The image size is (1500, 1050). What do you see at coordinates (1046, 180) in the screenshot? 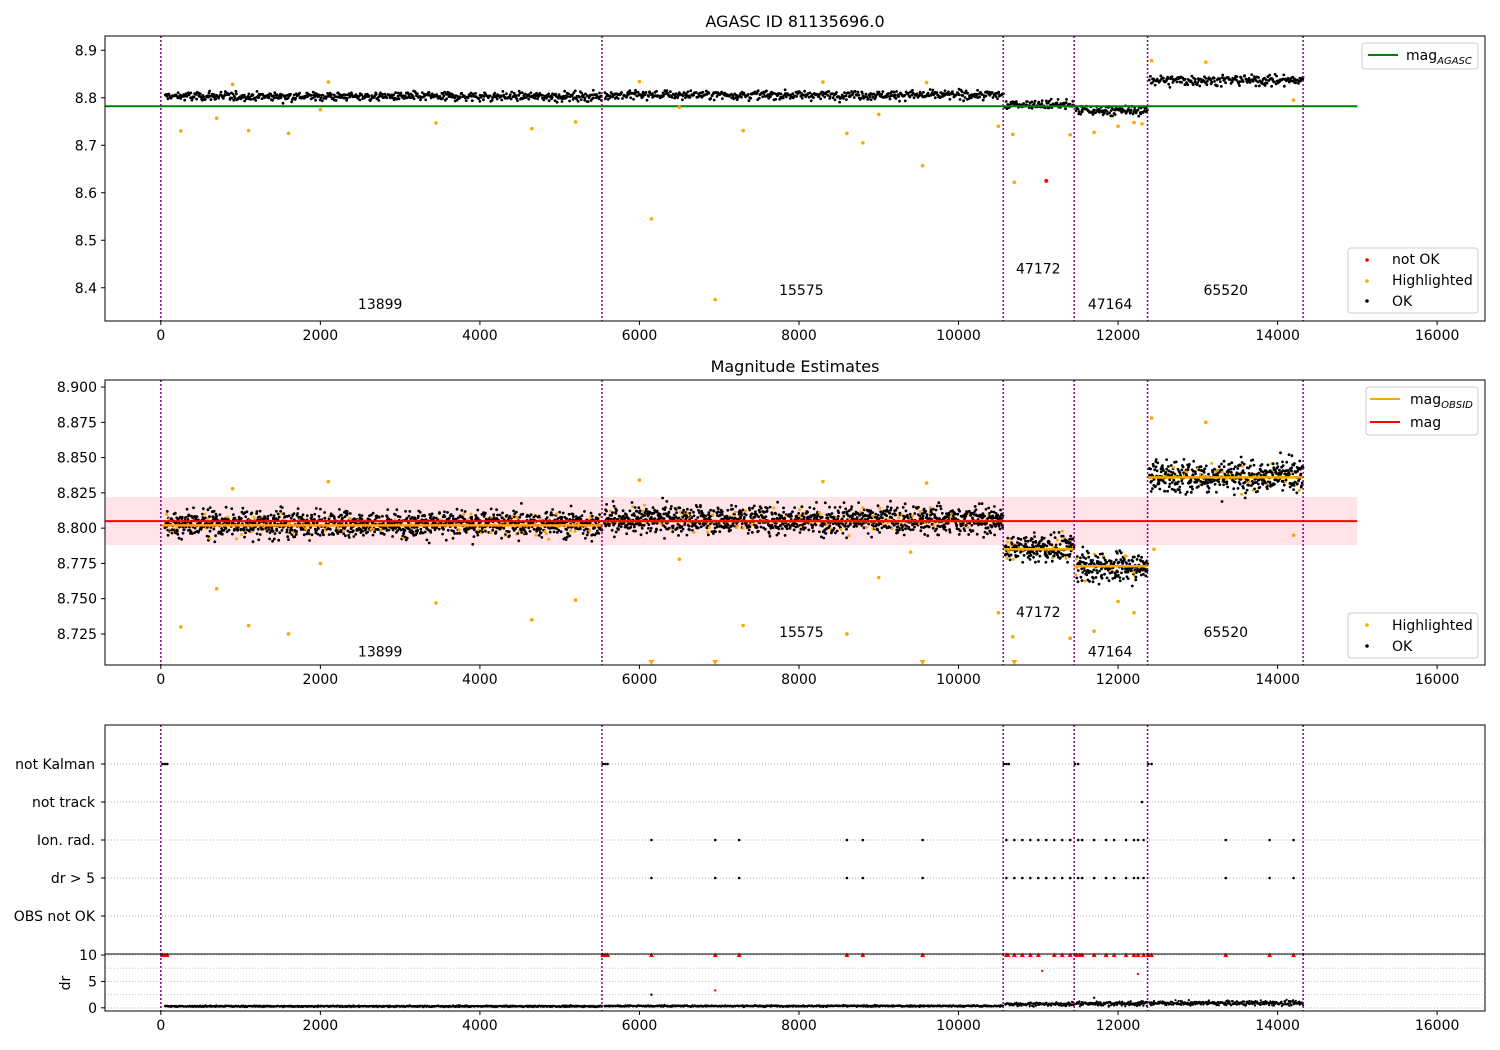
I see `not-ok-point` at bounding box center [1046, 180].